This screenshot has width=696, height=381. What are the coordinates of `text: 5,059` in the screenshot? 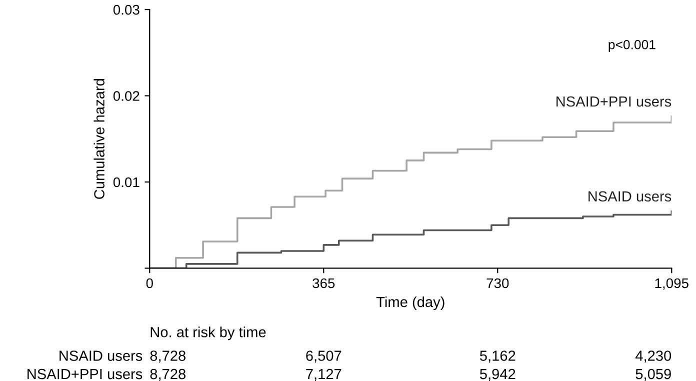 It's located at (653, 374).